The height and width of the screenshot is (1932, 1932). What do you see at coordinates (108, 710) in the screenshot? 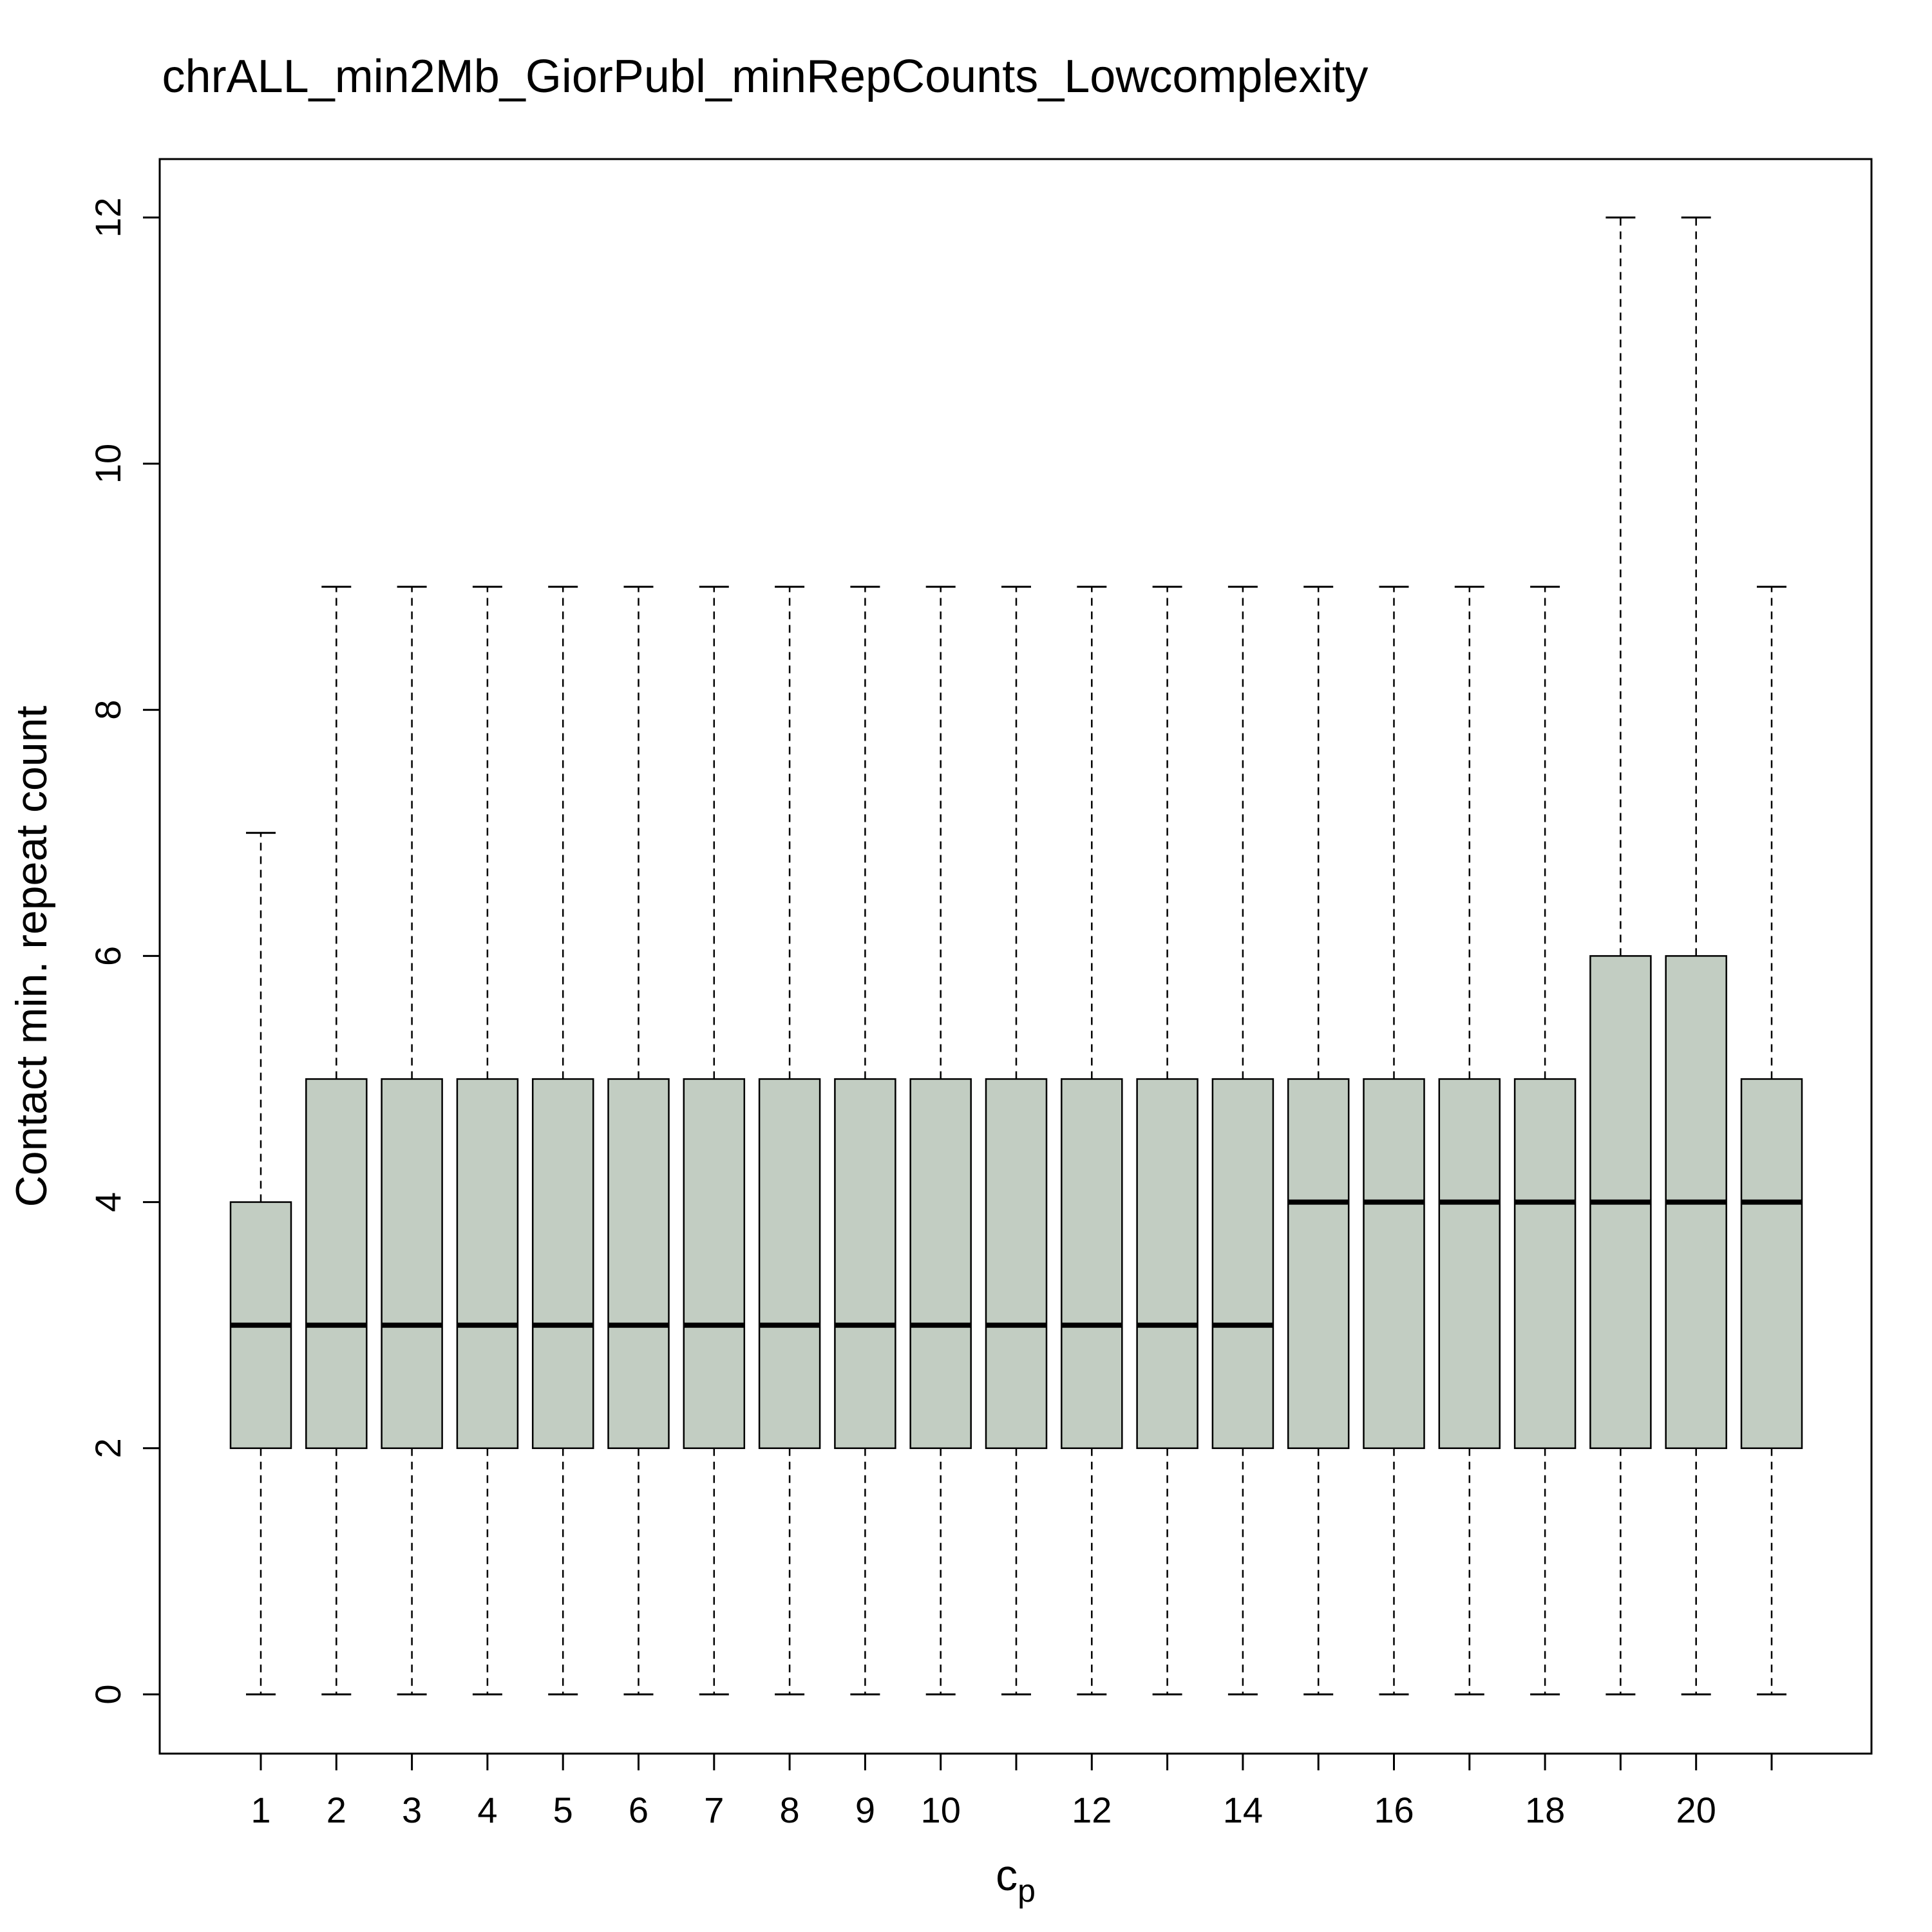
I see `y-tick-label: 8` at bounding box center [108, 710].